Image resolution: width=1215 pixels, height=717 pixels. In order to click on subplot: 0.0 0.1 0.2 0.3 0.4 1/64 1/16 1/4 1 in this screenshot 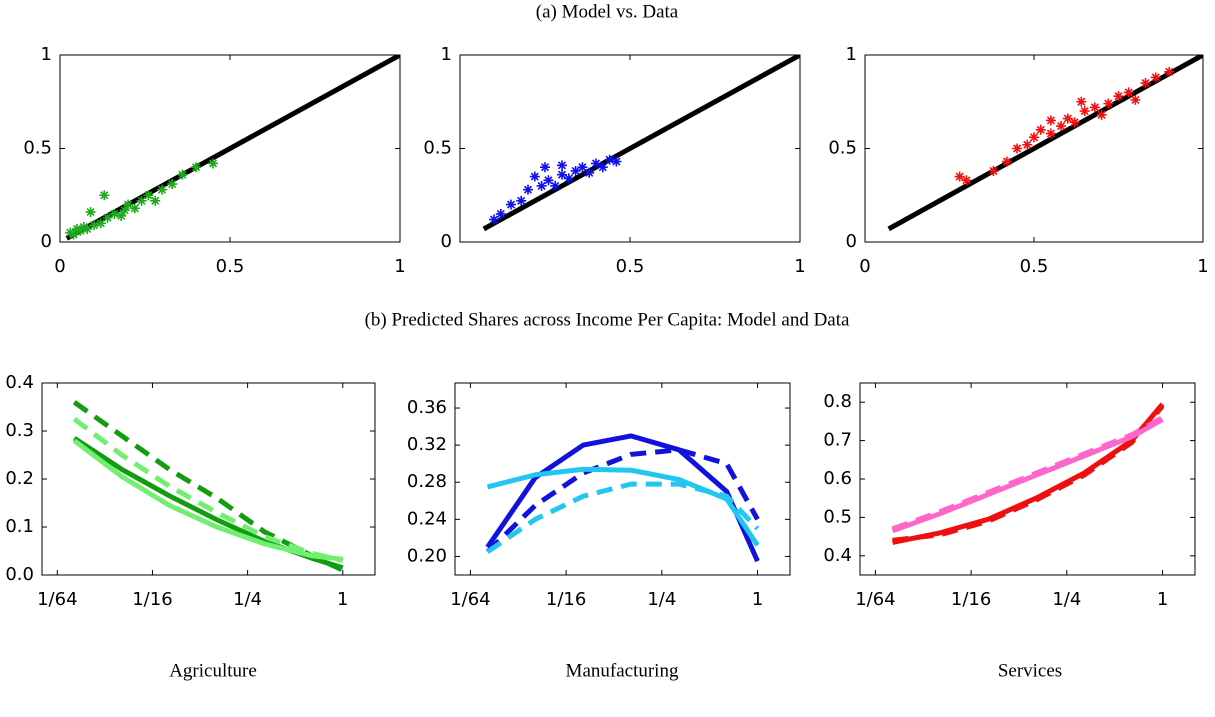, I will do `click(190, 491)`.